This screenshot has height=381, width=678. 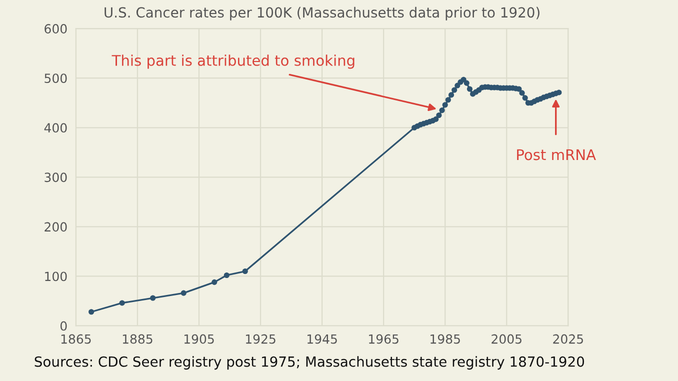 I want to click on x-tick-label: 1885, so click(x=137, y=339).